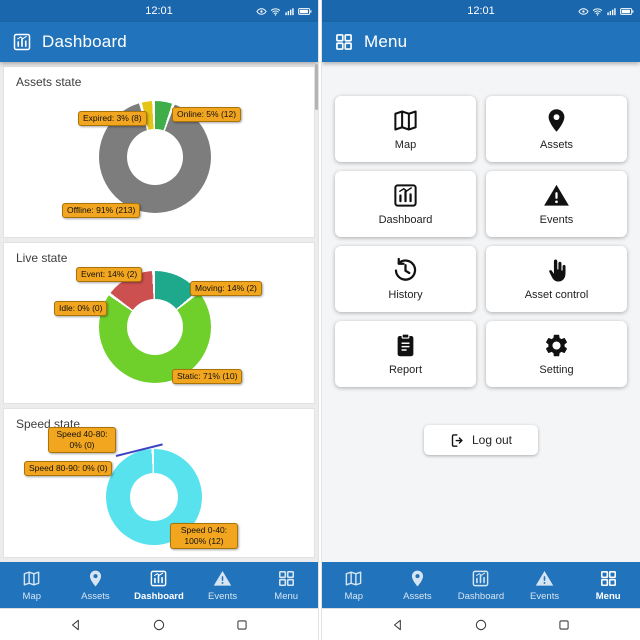 Image resolution: width=640 pixels, height=640 pixels. I want to click on menu-item-history: History, so click(405, 279).